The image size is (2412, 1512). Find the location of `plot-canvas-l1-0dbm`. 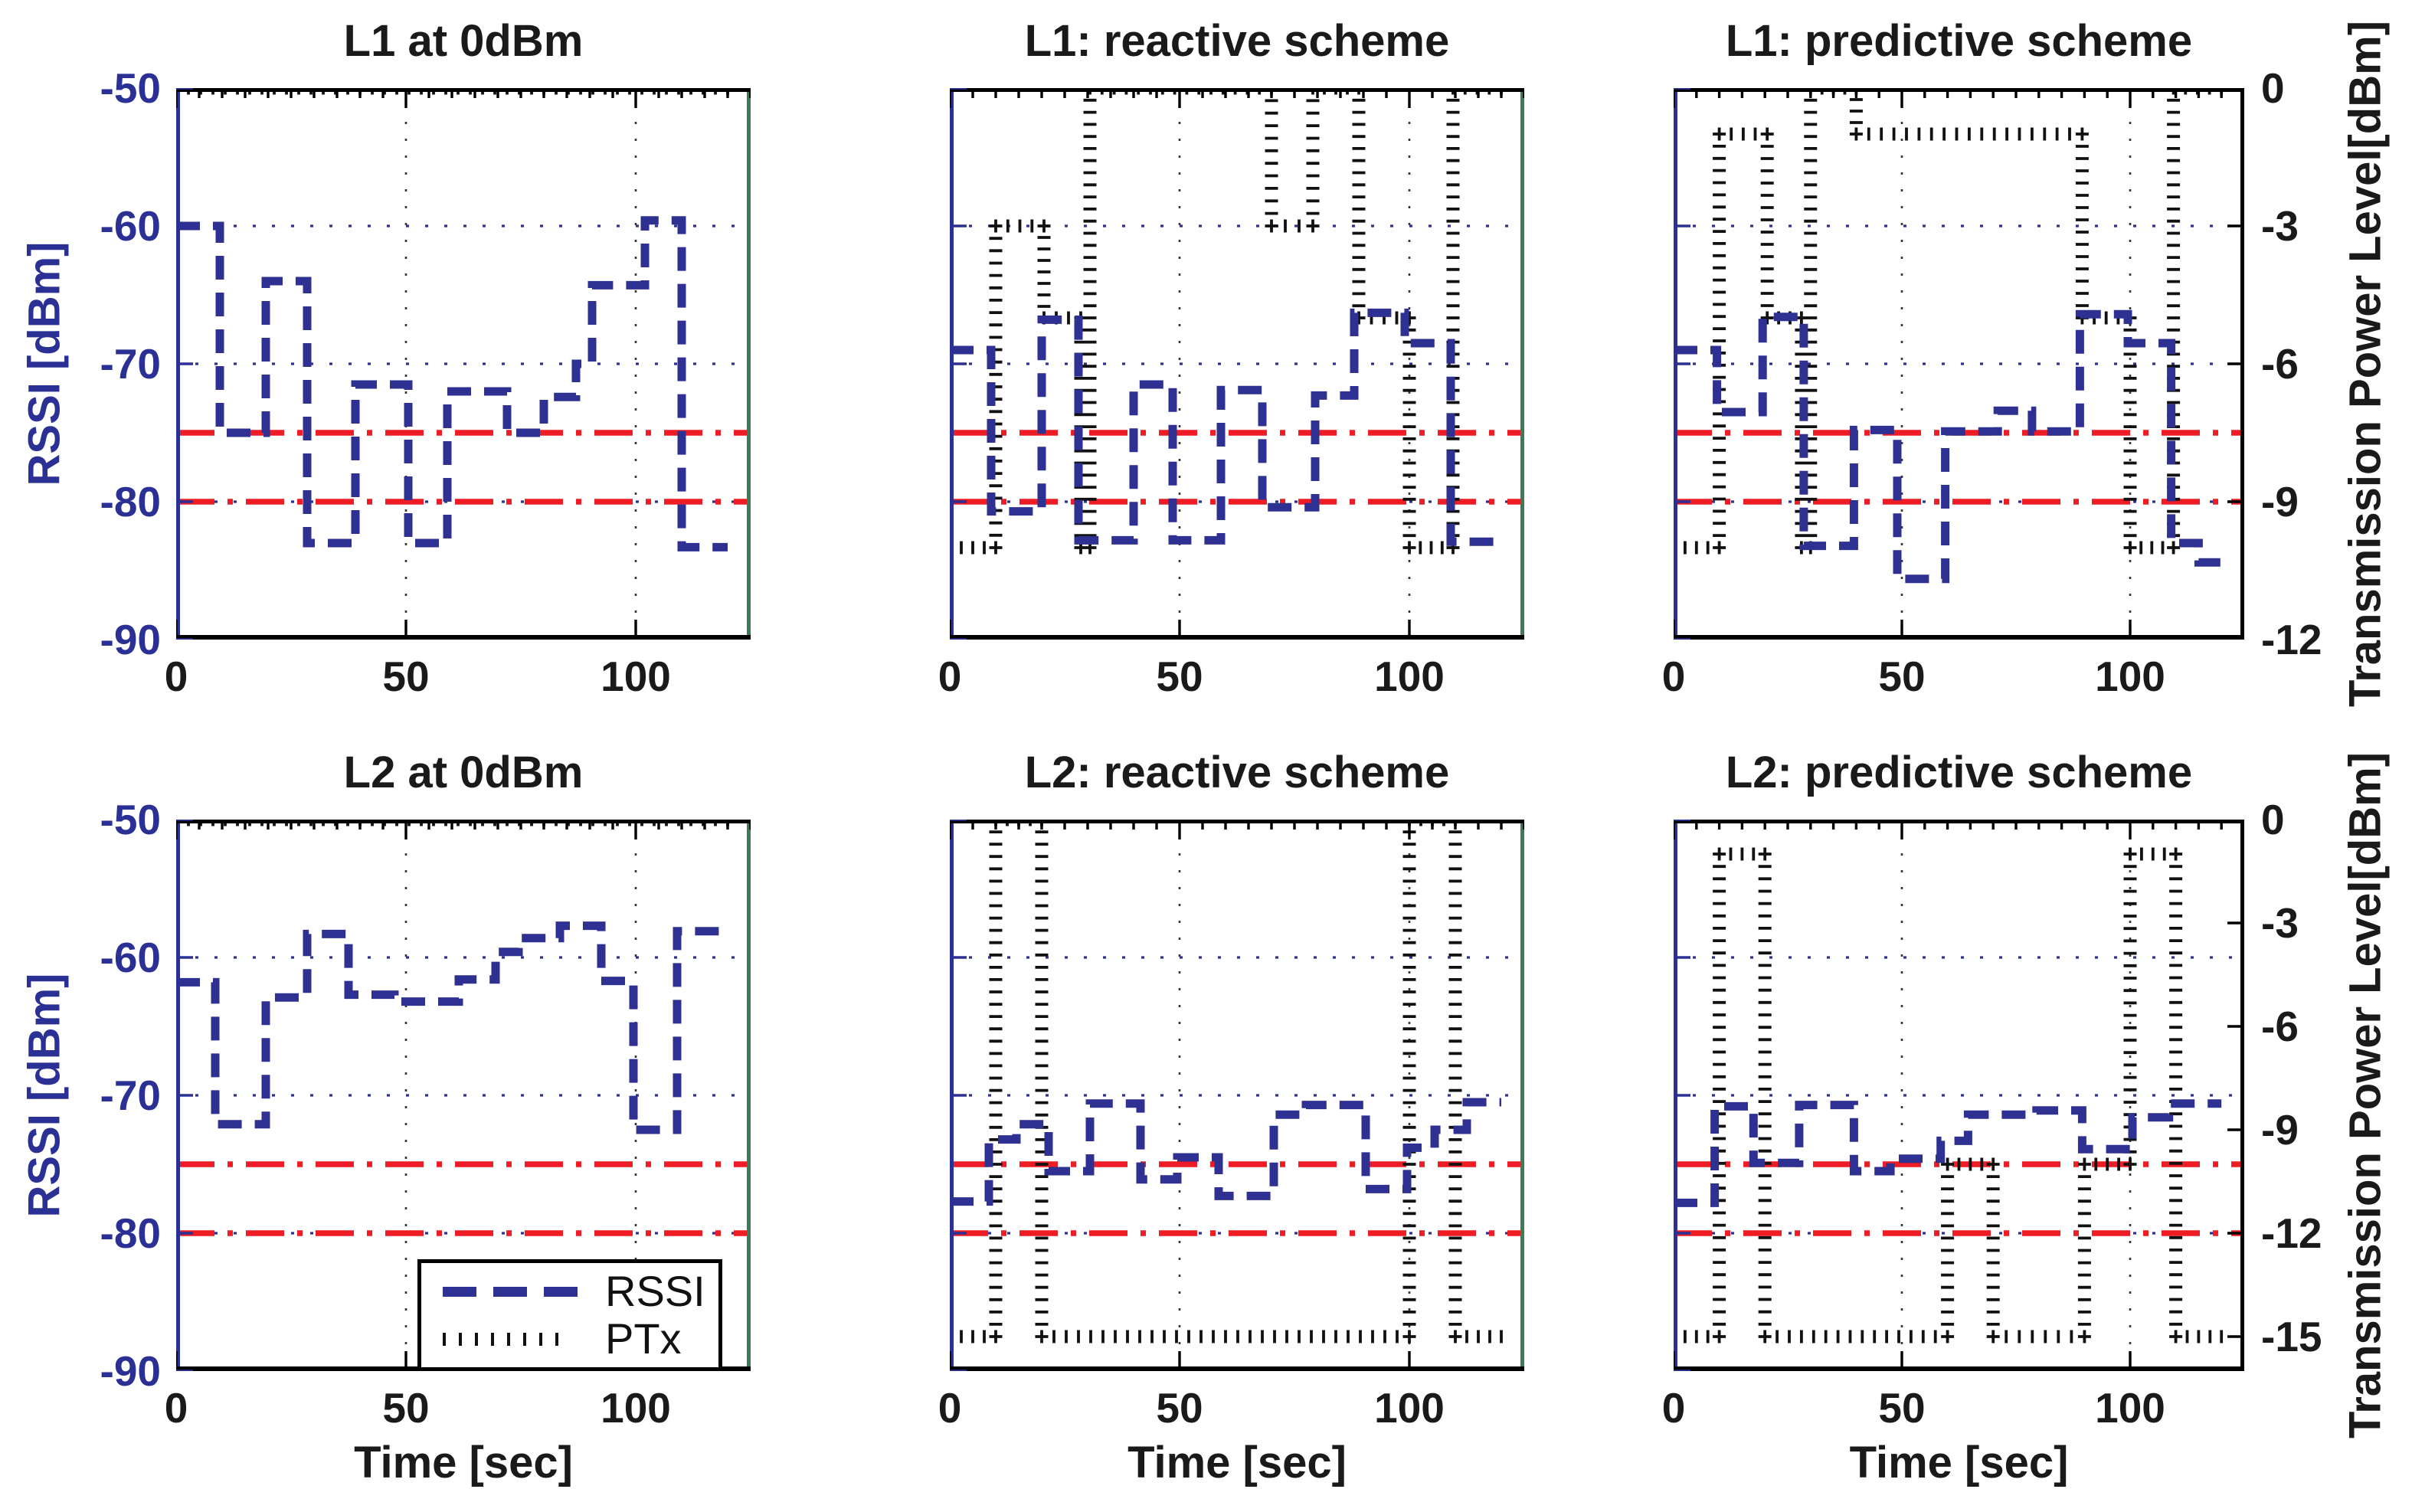

plot-canvas-l1-0dbm is located at coordinates (463, 364).